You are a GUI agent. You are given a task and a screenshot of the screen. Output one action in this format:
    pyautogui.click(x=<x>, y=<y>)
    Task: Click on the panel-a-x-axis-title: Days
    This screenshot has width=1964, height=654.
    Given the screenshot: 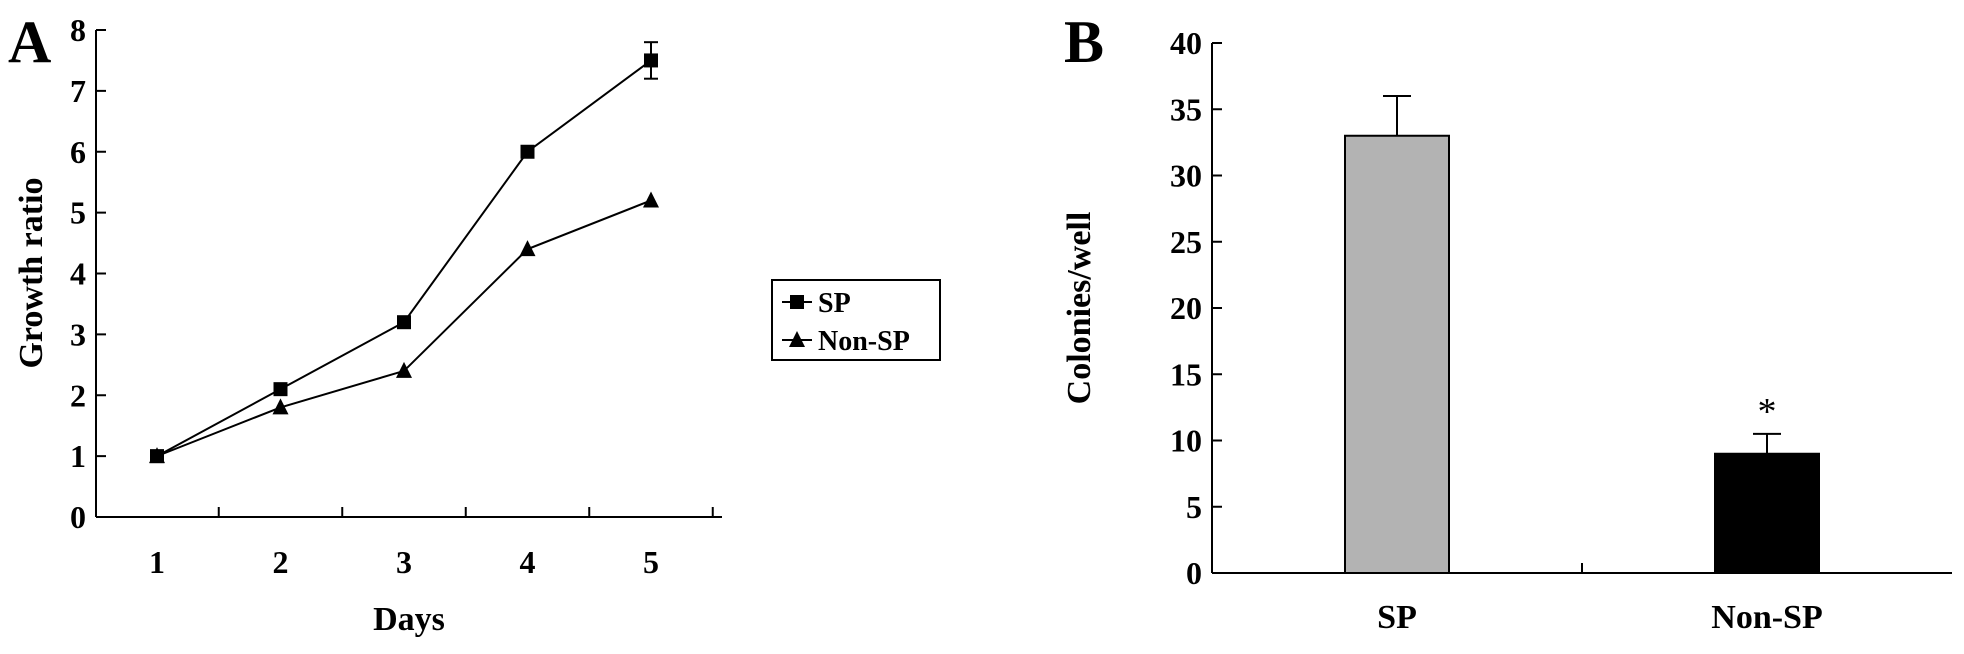 What is the action you would take?
    pyautogui.click(x=409, y=619)
    